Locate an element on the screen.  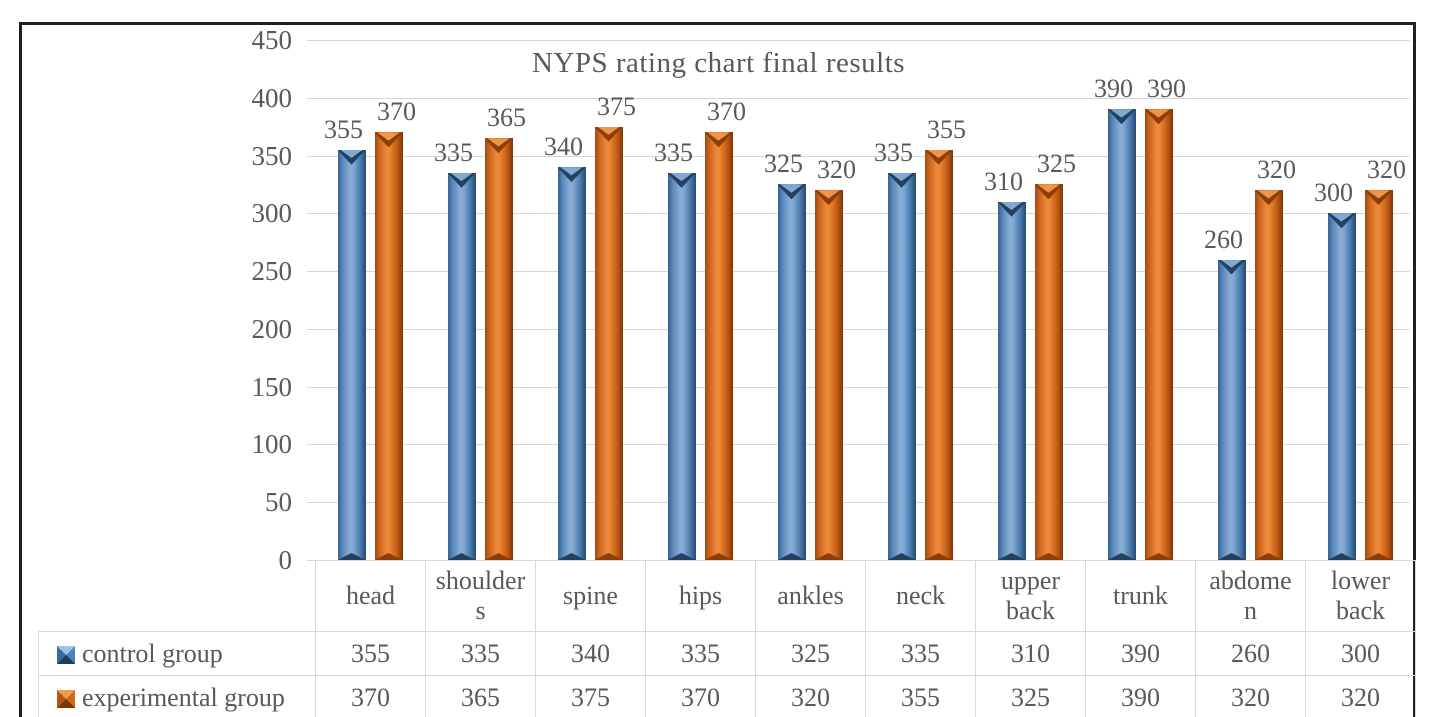
bar-control-group-ankles is located at coordinates (791, 372).